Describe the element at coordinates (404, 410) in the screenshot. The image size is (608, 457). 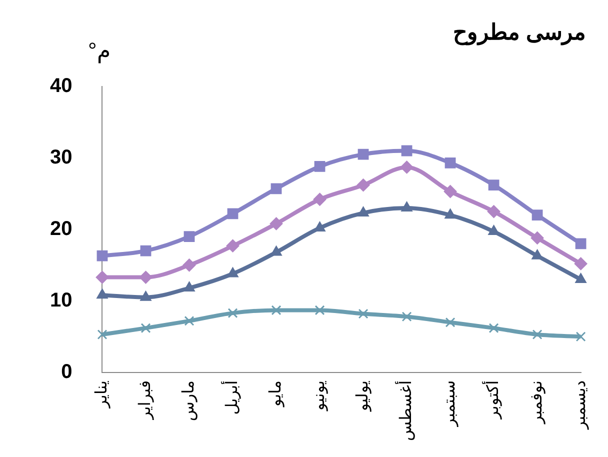
I see `x-tick-label: أغسطس` at that location.